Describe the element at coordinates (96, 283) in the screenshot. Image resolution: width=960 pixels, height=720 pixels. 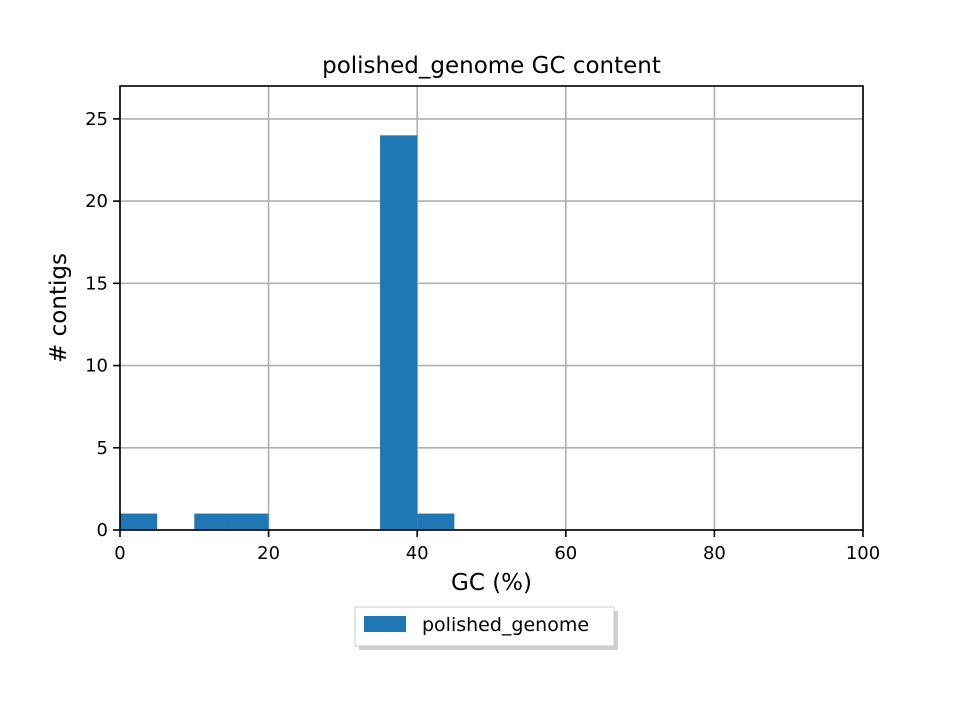
I see `y-tick-label: 15` at that location.